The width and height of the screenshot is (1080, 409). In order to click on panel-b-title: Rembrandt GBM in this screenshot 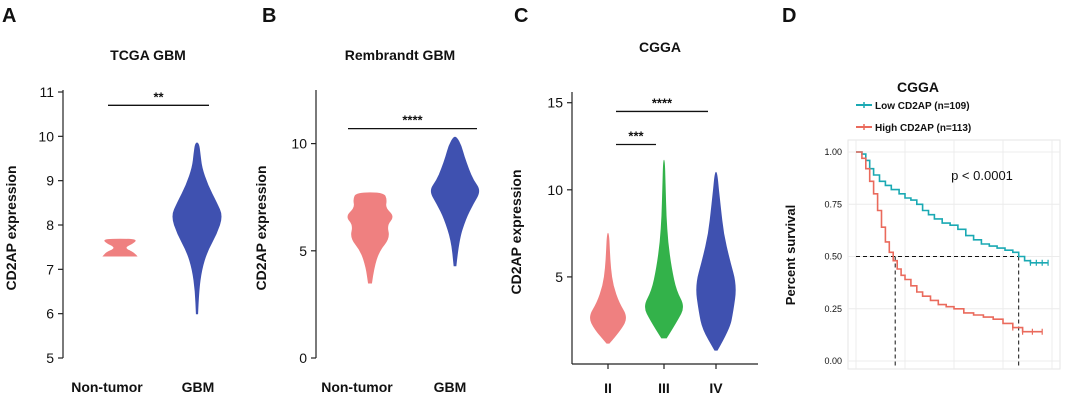, I will do `click(400, 55)`.